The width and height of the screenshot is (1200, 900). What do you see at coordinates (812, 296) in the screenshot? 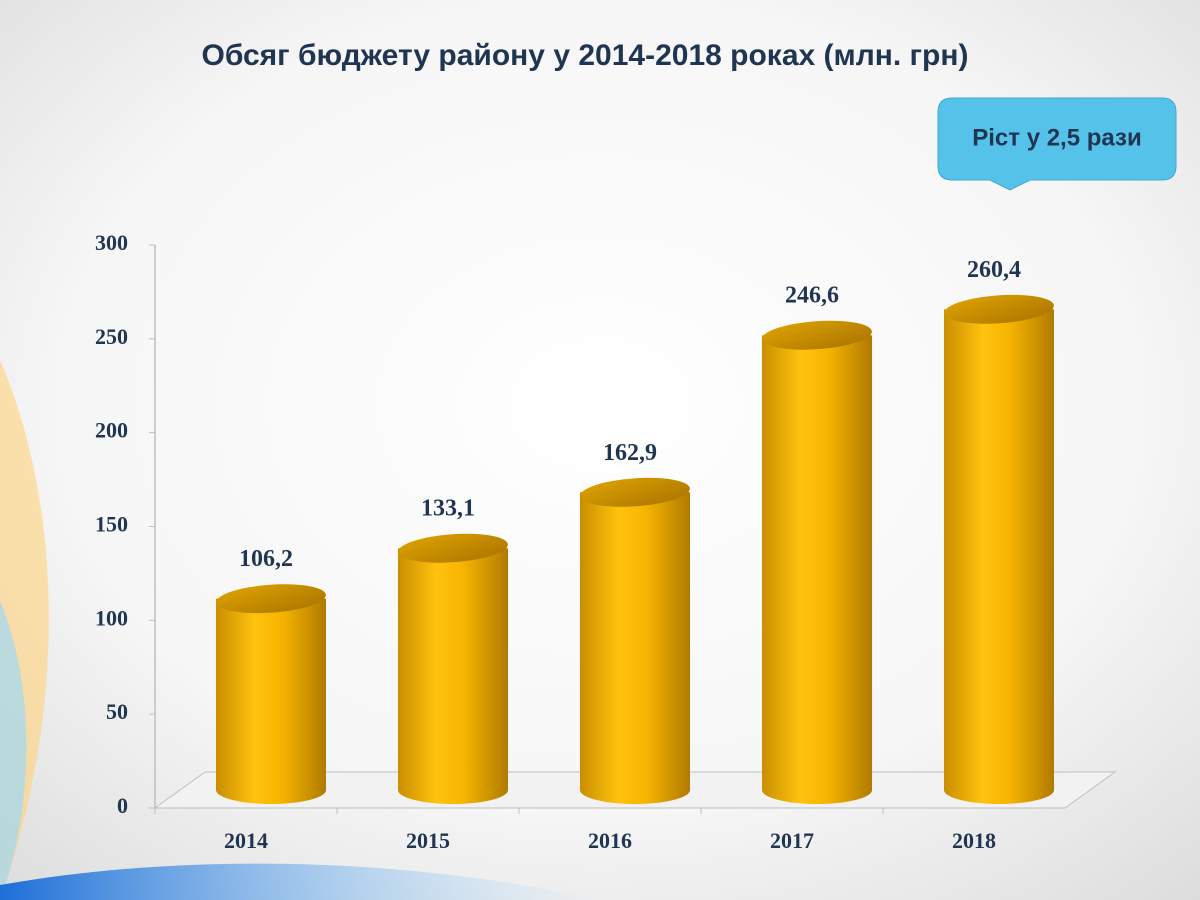
I see `value-label: 246,6` at bounding box center [812, 296].